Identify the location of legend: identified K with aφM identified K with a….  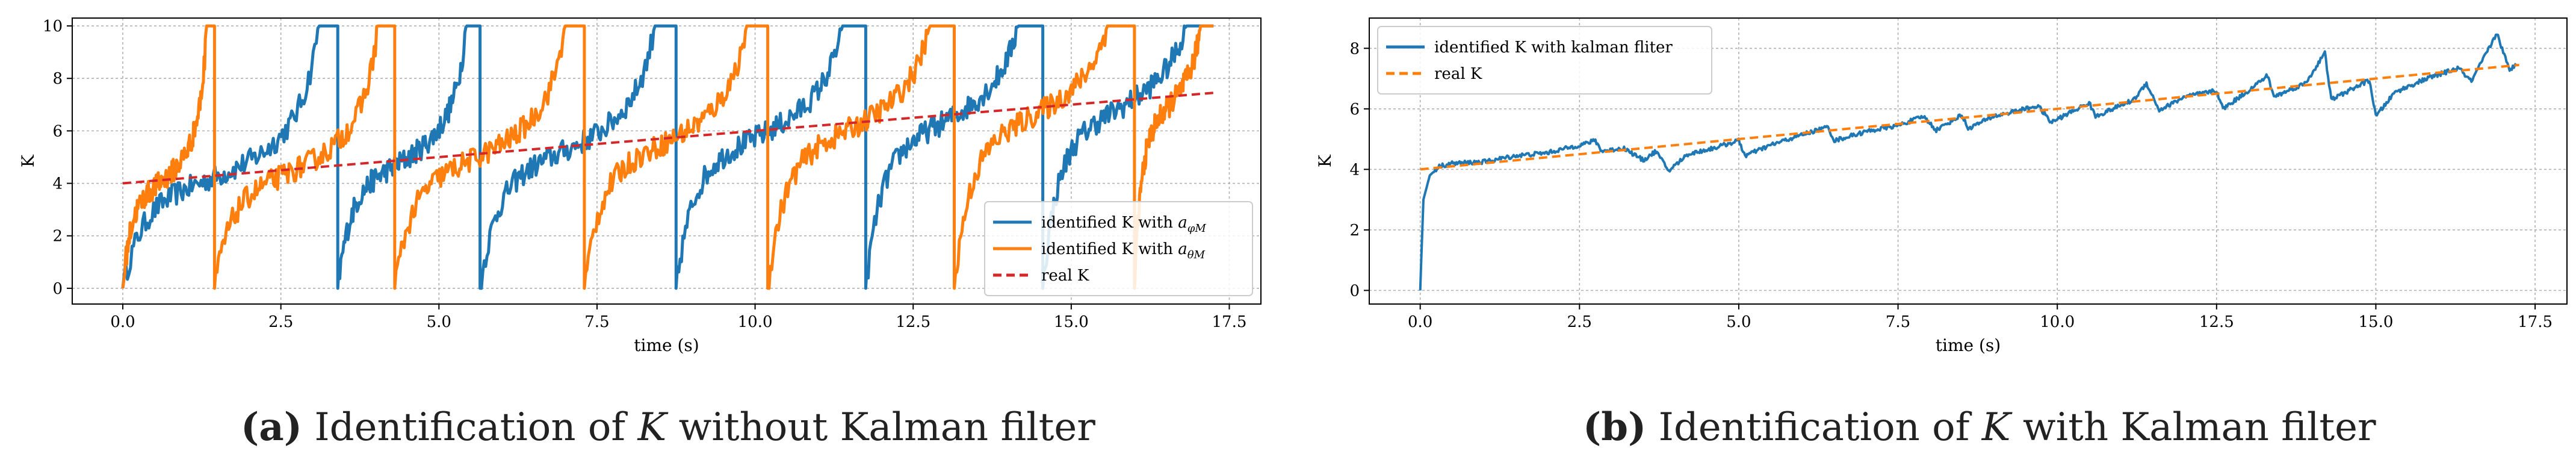
(1118, 248).